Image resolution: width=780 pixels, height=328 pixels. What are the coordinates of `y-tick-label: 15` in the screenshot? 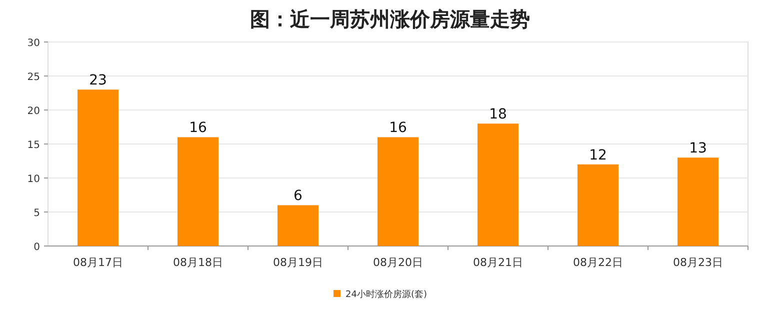 It's located at (33, 145).